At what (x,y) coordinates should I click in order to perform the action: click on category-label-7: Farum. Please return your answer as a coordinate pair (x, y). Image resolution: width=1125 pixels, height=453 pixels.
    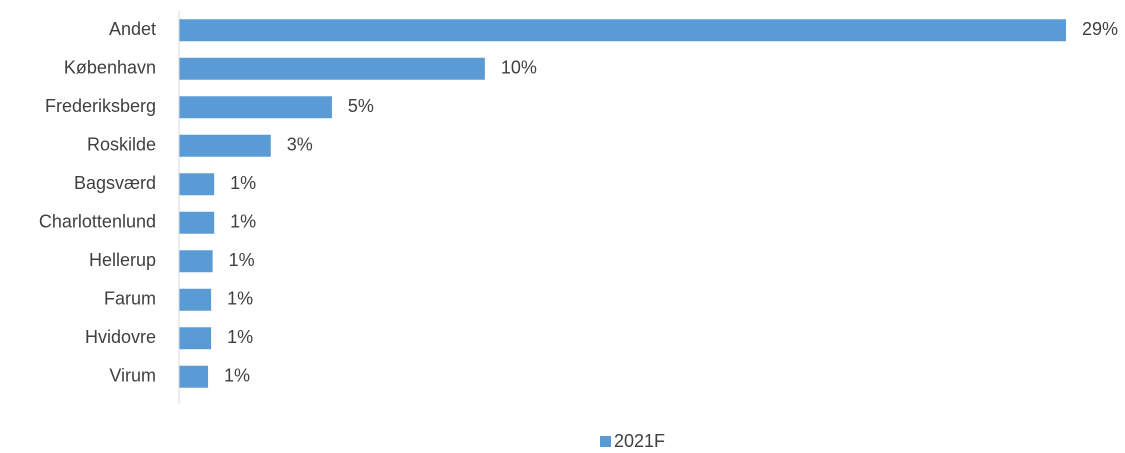
    Looking at the image, I should click on (130, 299).